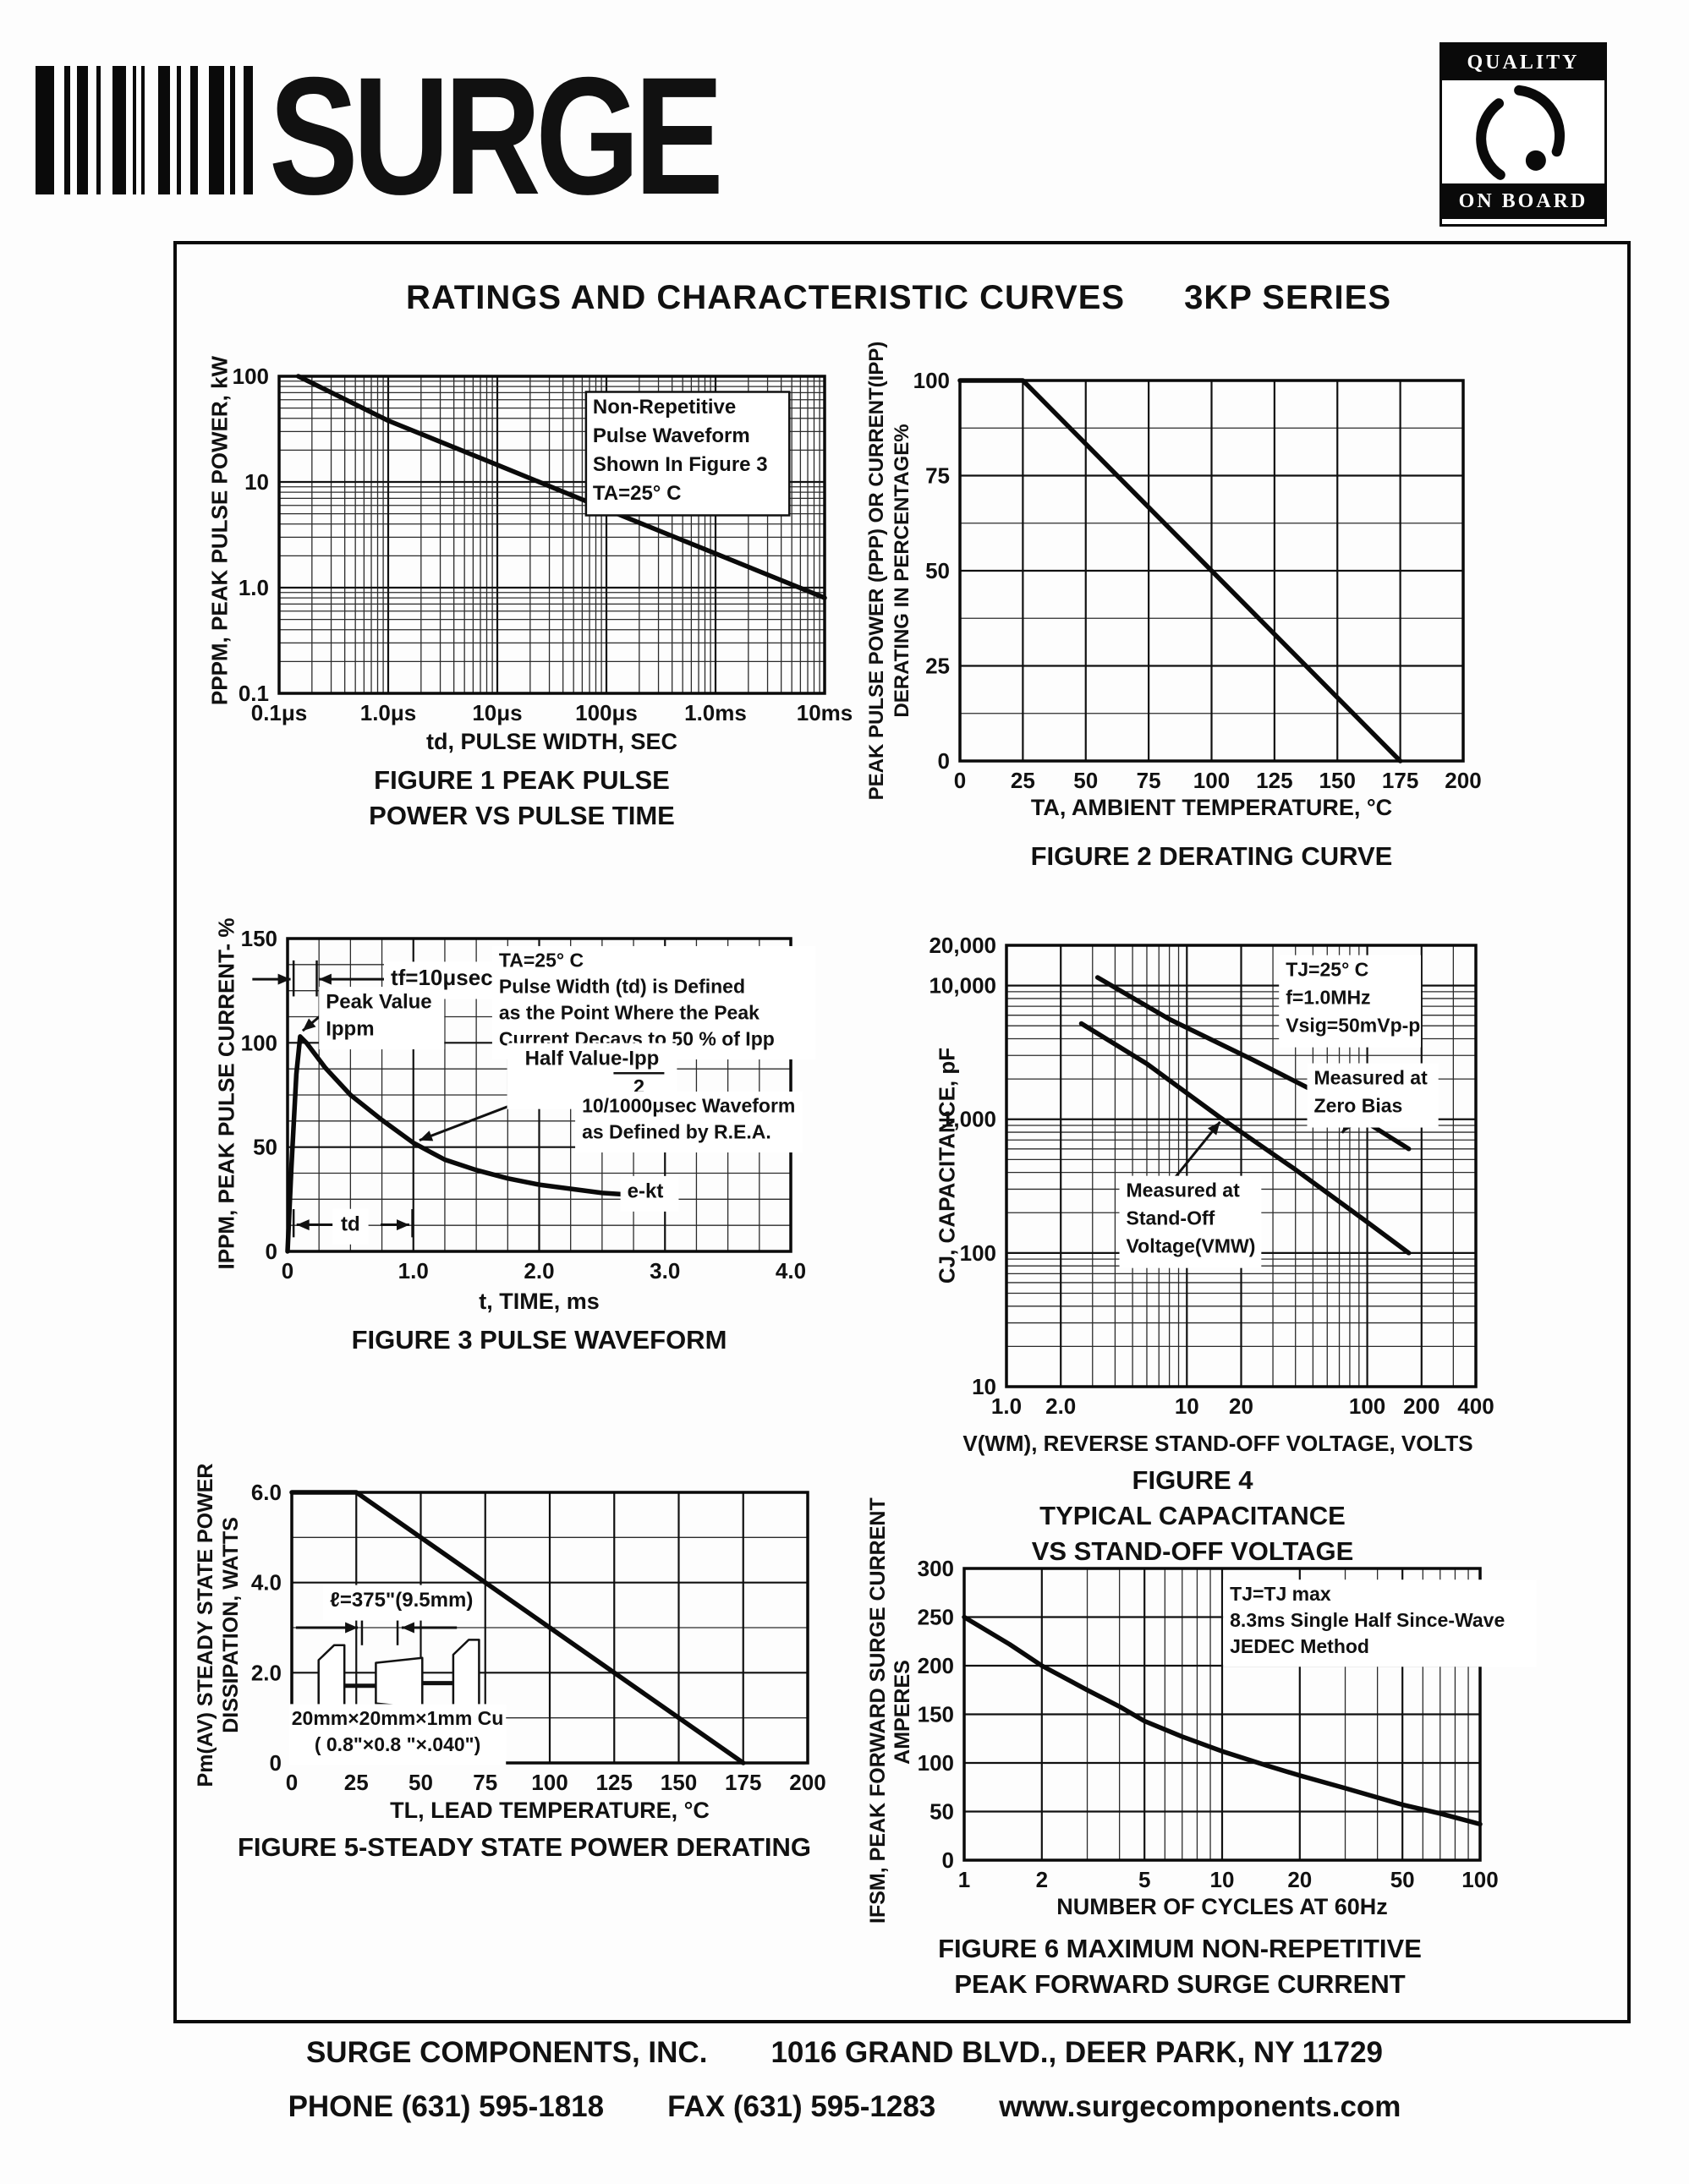 This screenshot has height=2184, width=1689. I want to click on fig6-y-tick: 50, so click(941, 1812).